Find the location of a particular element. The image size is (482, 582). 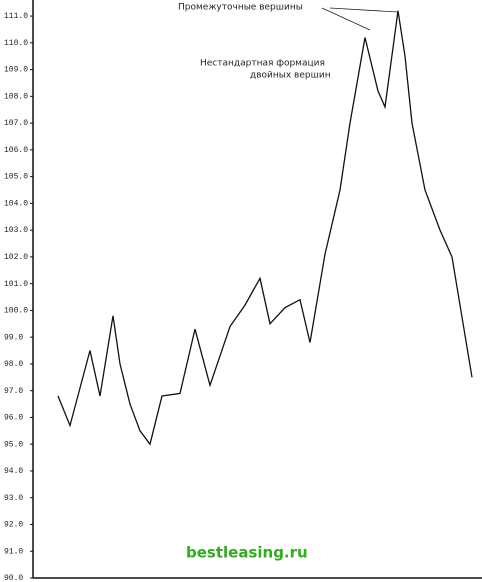

y-tick-label: 105.0 is located at coordinates (16, 177).